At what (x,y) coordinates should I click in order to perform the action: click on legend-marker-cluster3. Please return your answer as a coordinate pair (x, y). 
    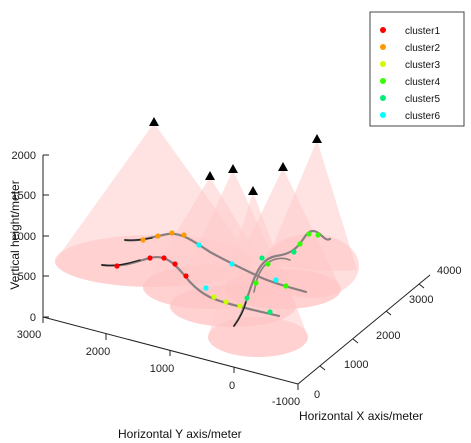
    Looking at the image, I should click on (383, 64).